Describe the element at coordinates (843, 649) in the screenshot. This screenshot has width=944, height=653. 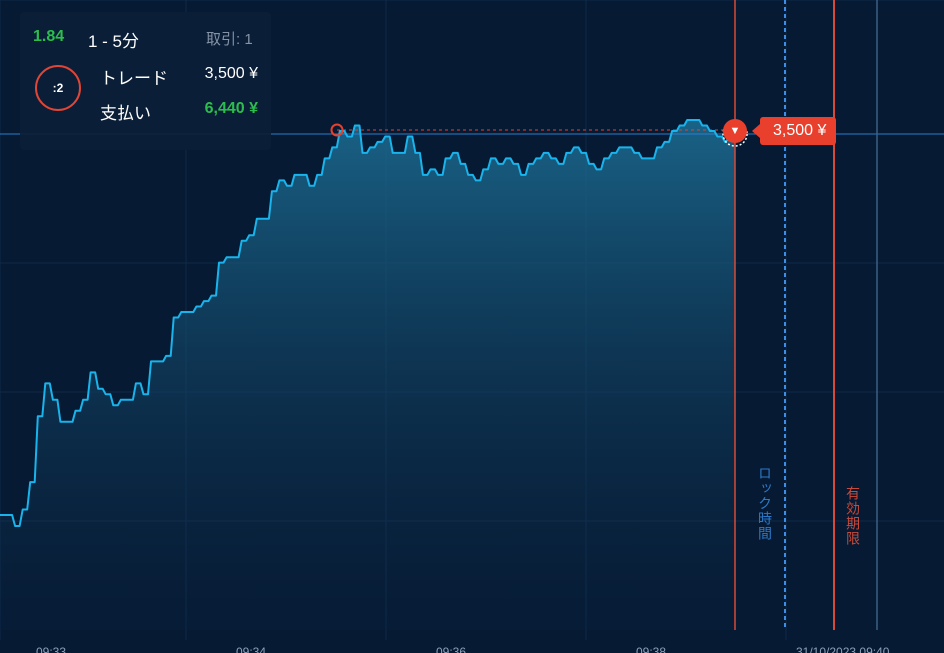
I see `time-axis-label: 31/10/2023 09:40` at that location.